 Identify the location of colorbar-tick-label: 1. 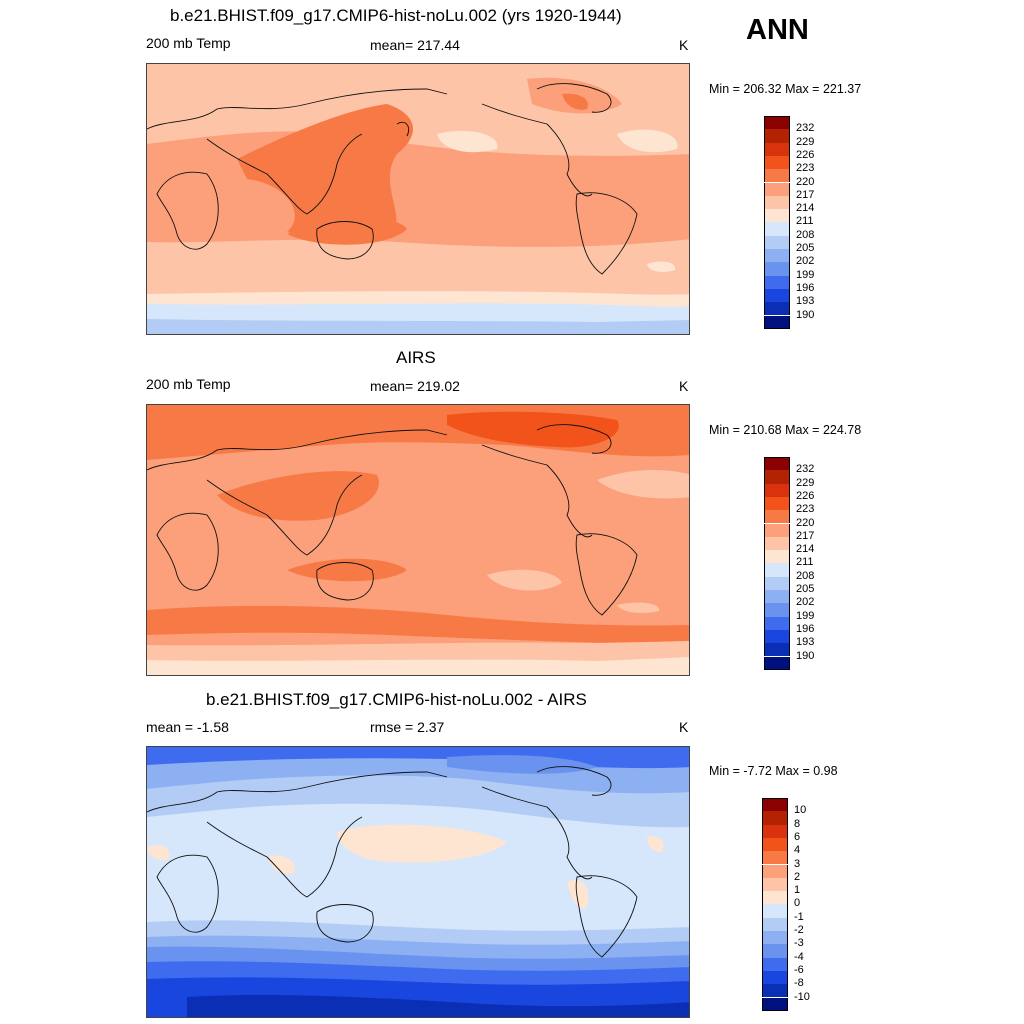
(797, 890).